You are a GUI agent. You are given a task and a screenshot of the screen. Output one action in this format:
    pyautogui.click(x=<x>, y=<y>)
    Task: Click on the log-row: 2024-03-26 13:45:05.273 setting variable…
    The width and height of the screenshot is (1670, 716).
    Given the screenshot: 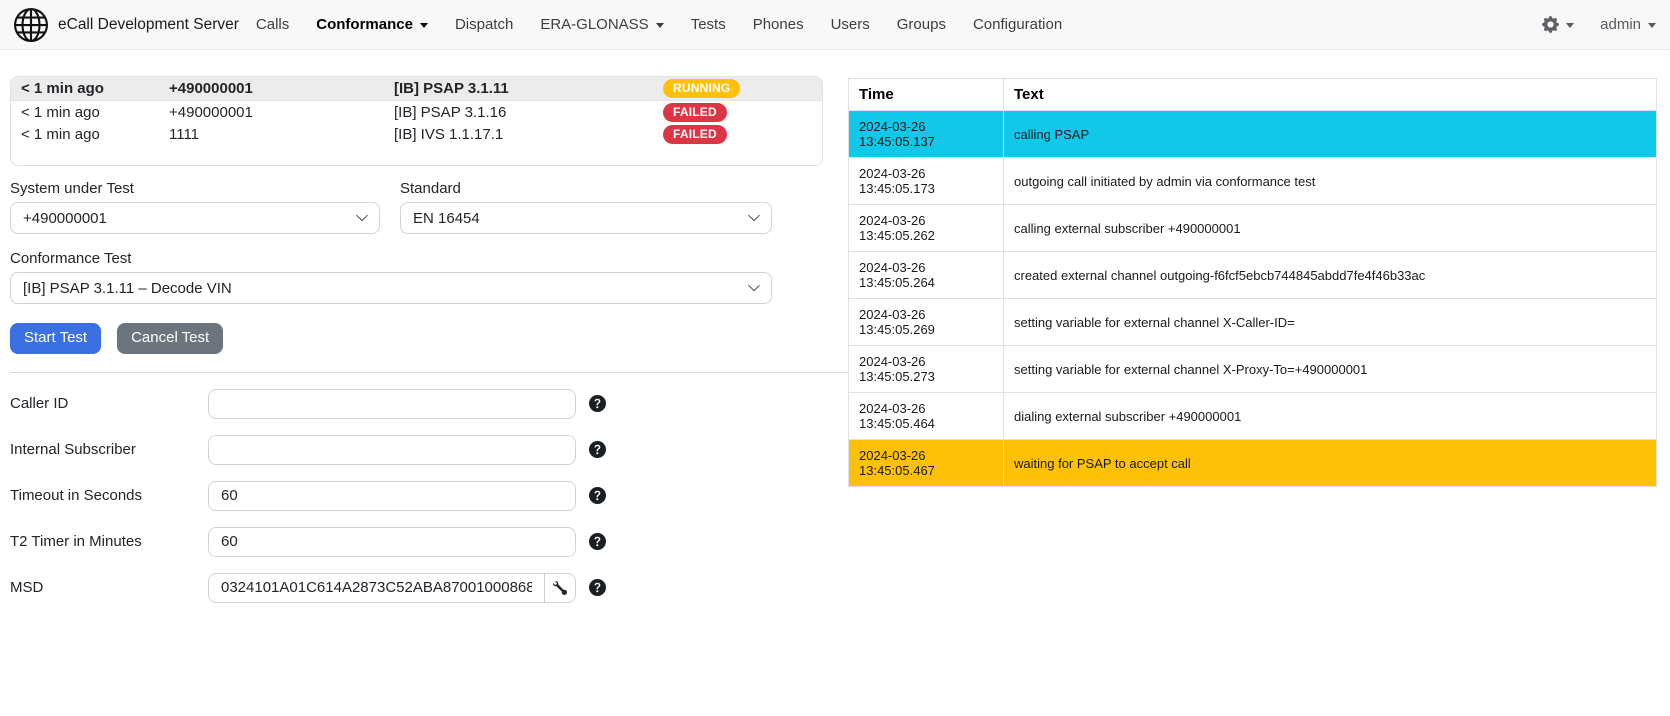 What is the action you would take?
    pyautogui.click(x=1252, y=369)
    